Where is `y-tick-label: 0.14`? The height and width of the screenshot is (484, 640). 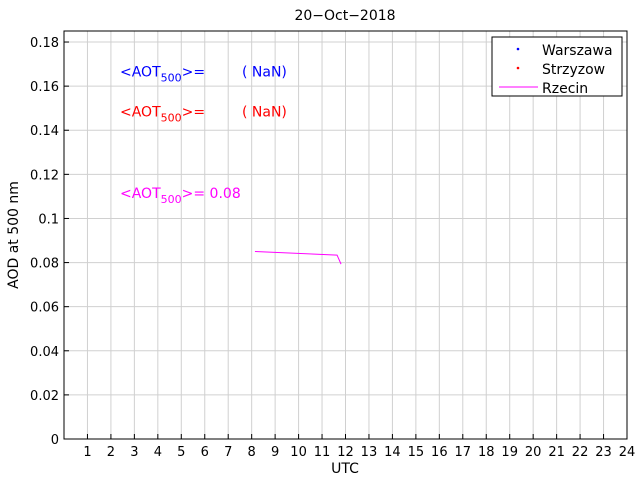 y-tick-label: 0.14 is located at coordinates (44, 131).